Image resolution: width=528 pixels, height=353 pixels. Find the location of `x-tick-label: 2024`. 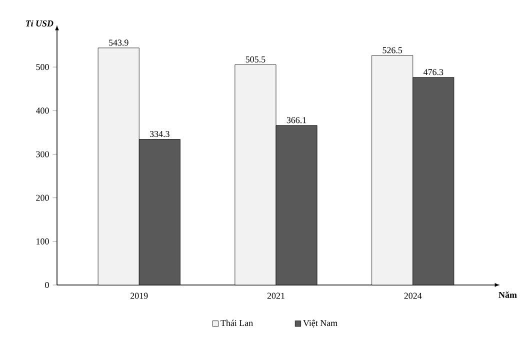

x-tick-label: 2024 is located at coordinates (413, 295).